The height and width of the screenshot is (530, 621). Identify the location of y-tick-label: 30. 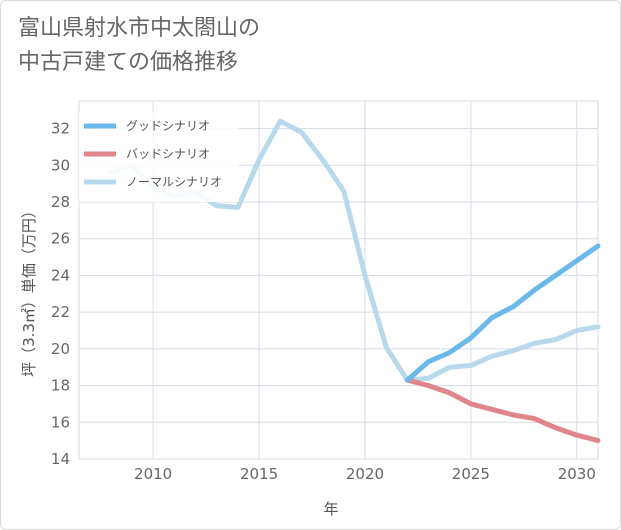
(60, 165).